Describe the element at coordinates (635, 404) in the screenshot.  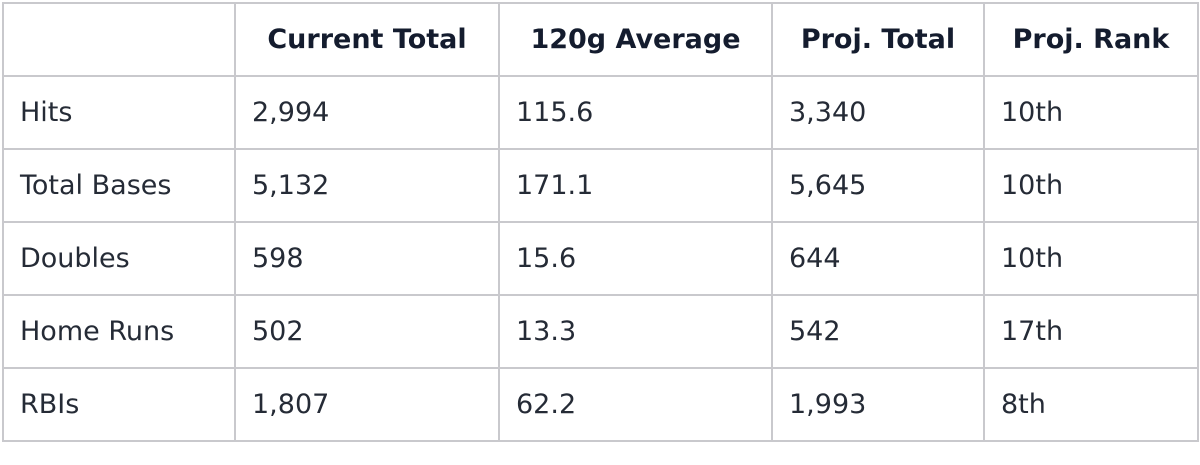
I see `avg-120g-cell: 62.2` at that location.